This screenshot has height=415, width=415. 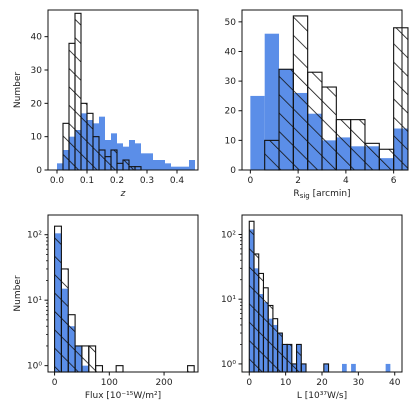 What do you see at coordinates (394, 181) in the screenshot?
I see `x-tick-label: 6` at bounding box center [394, 181].